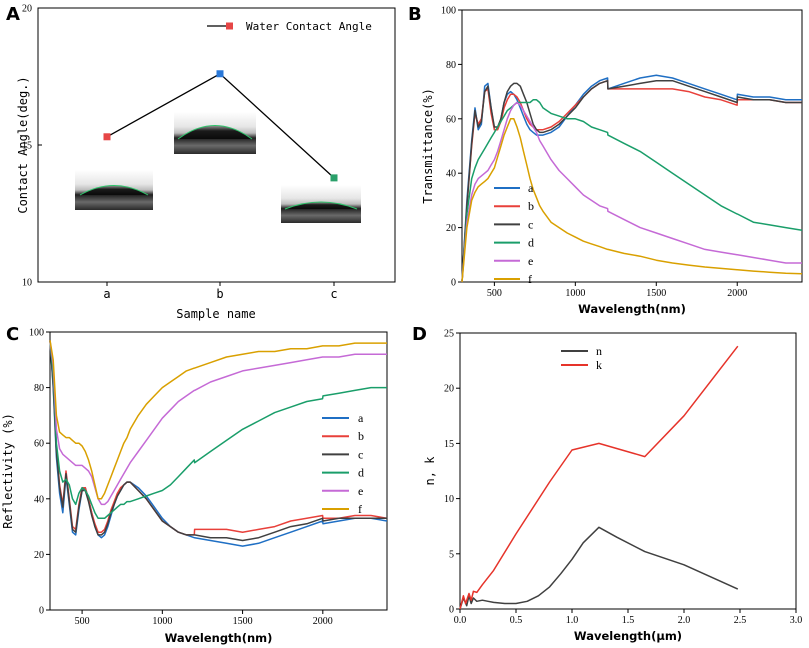  What do you see at coordinates (599, 365) in the screenshot?
I see `legend-label-k: k` at bounding box center [599, 365].